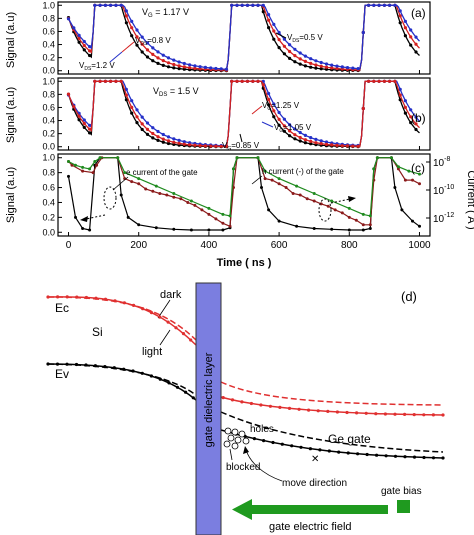 The width and height of the screenshot is (474, 535). Describe the element at coordinates (310, 527) in the screenshot. I see `label-gate-field: gate electric field` at that location.